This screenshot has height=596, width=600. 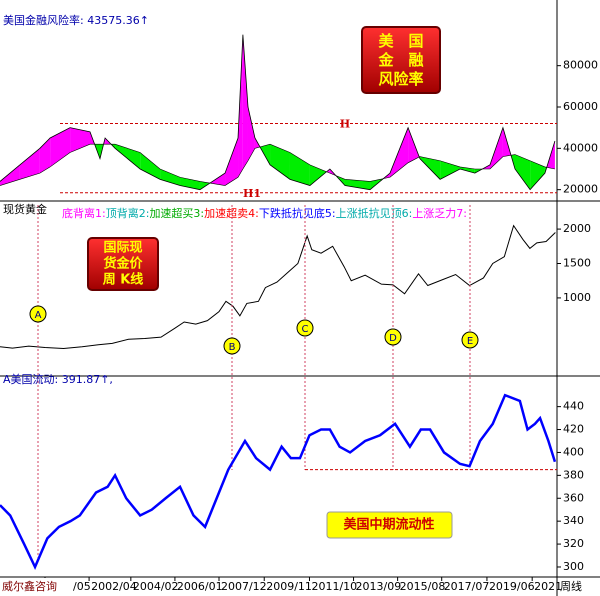 I want to click on y-tick-label: 320, so click(x=573, y=543).